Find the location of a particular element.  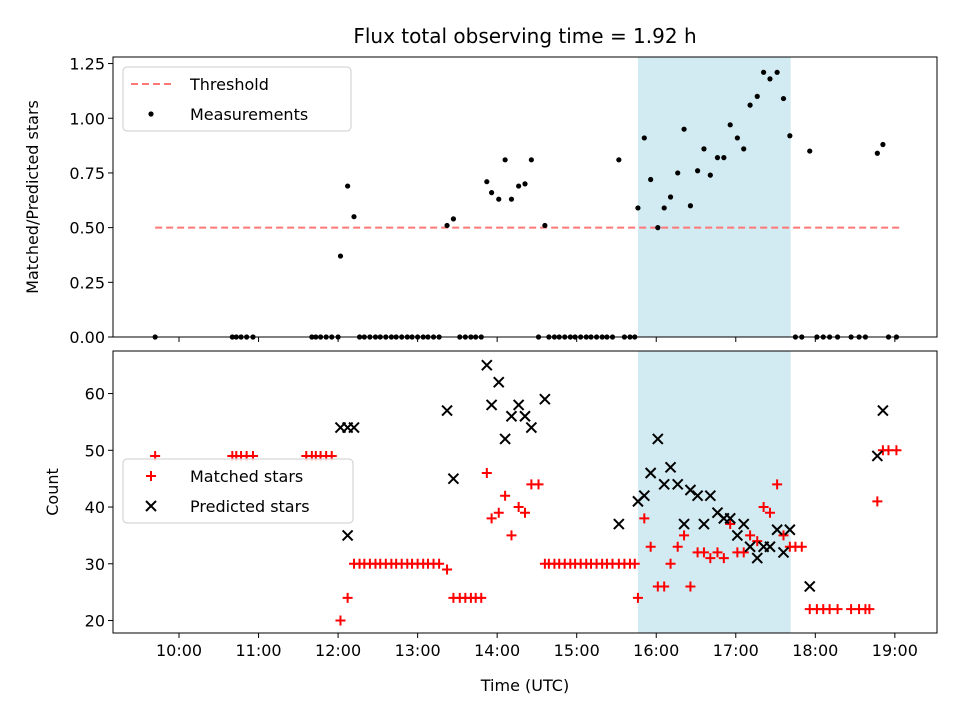

legend-plus-swatch is located at coordinates (151, 476).